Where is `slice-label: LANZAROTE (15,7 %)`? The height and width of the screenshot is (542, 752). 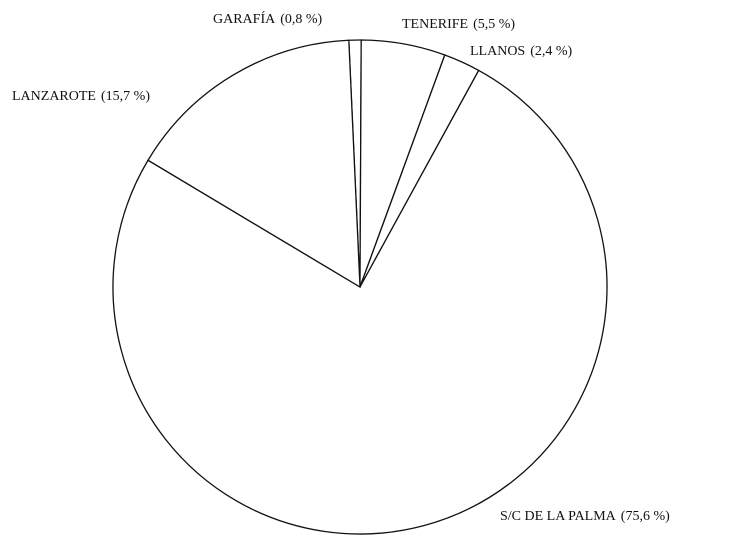 slice-label: LANZAROTE (15,7 %) is located at coordinates (81, 96).